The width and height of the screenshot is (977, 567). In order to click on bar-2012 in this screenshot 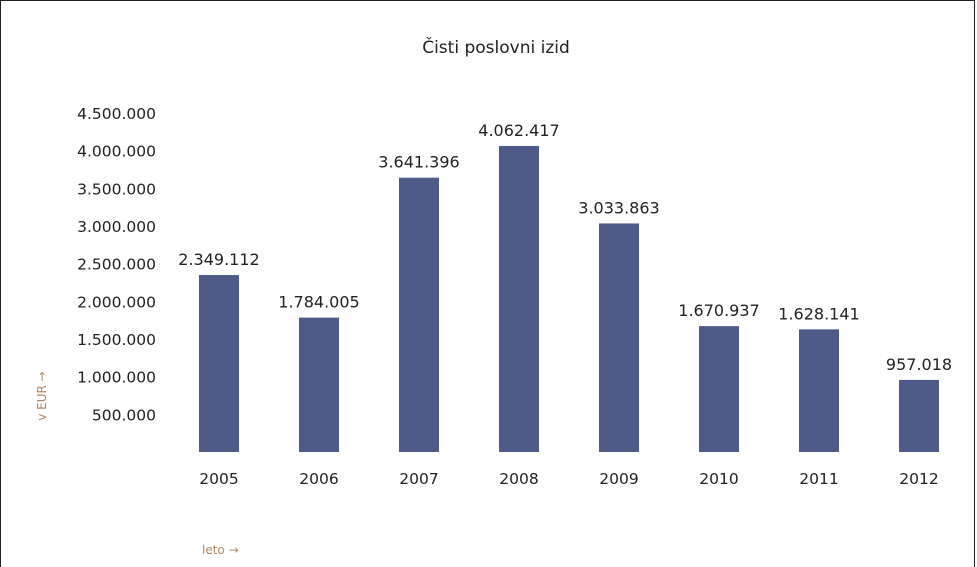, I will do `click(919, 415)`.